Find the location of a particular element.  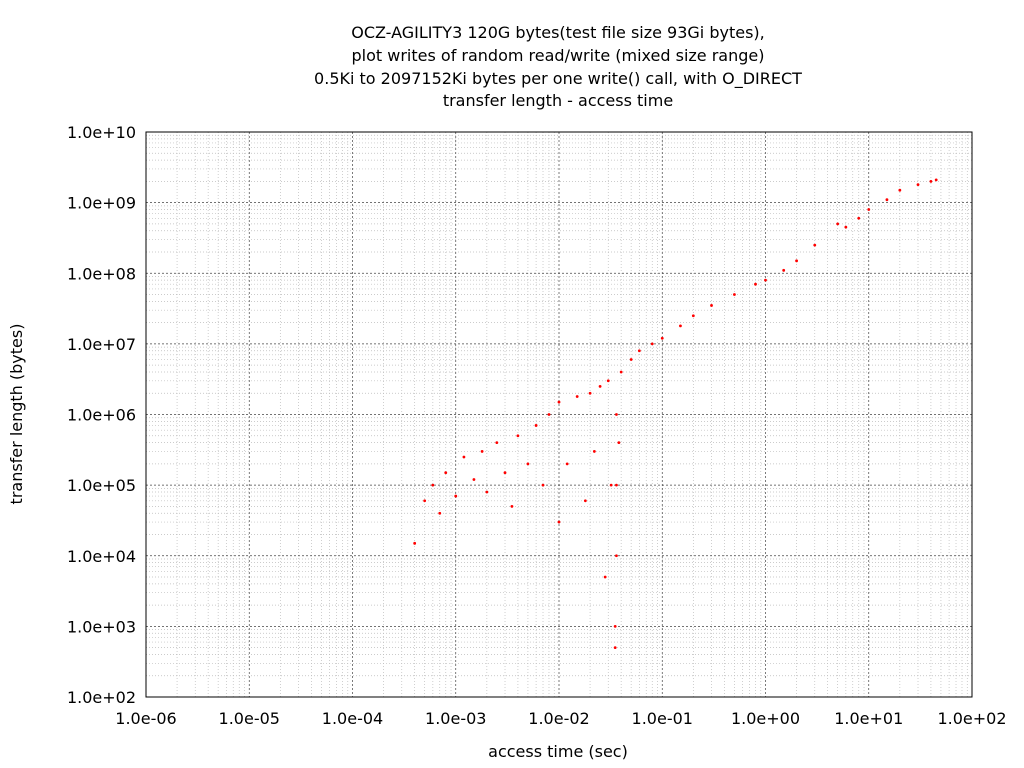

x-tick-label: 1.0e+01 is located at coordinates (868, 718).